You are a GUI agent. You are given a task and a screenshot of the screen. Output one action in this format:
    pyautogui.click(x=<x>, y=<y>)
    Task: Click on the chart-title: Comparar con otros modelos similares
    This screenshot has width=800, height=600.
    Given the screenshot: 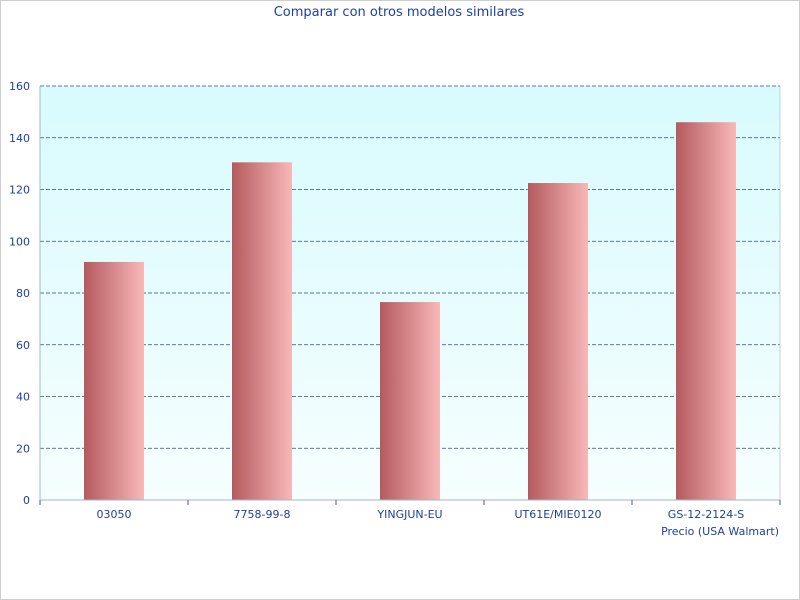 What is the action you would take?
    pyautogui.click(x=399, y=12)
    